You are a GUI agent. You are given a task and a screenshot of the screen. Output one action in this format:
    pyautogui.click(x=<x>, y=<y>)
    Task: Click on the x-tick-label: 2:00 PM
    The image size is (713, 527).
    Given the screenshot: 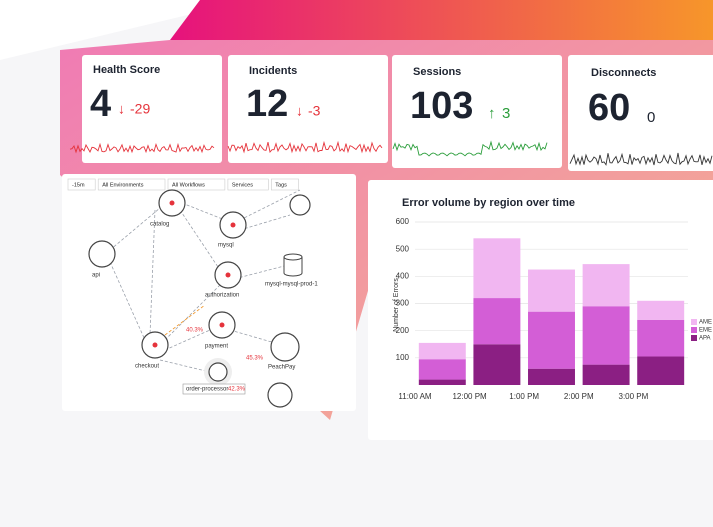 What is the action you would take?
    pyautogui.click(x=579, y=396)
    